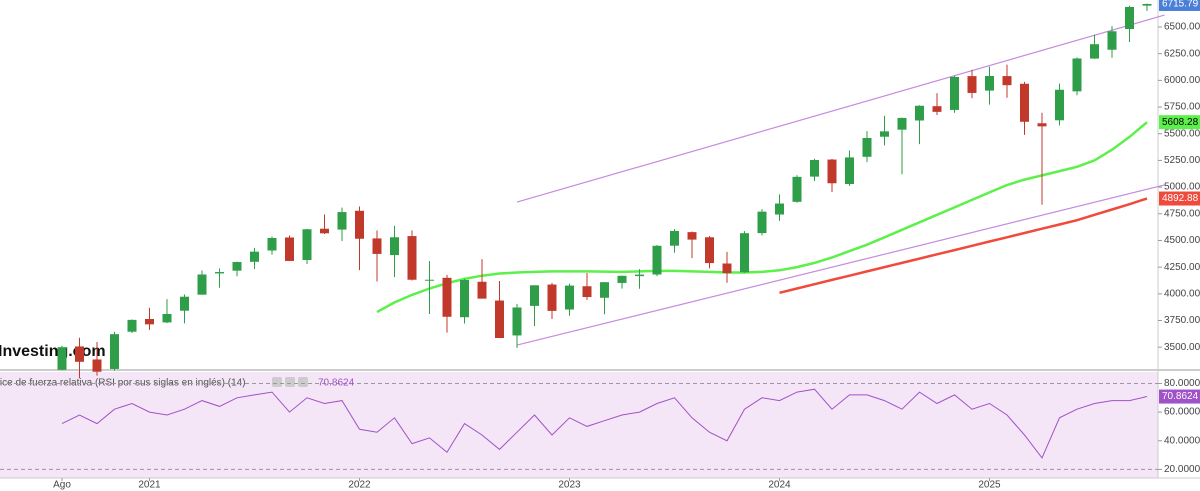 The width and height of the screenshot is (1200, 491). What do you see at coordinates (1182, 133) in the screenshot?
I see `y-tick-label: 5500.00` at bounding box center [1182, 133].